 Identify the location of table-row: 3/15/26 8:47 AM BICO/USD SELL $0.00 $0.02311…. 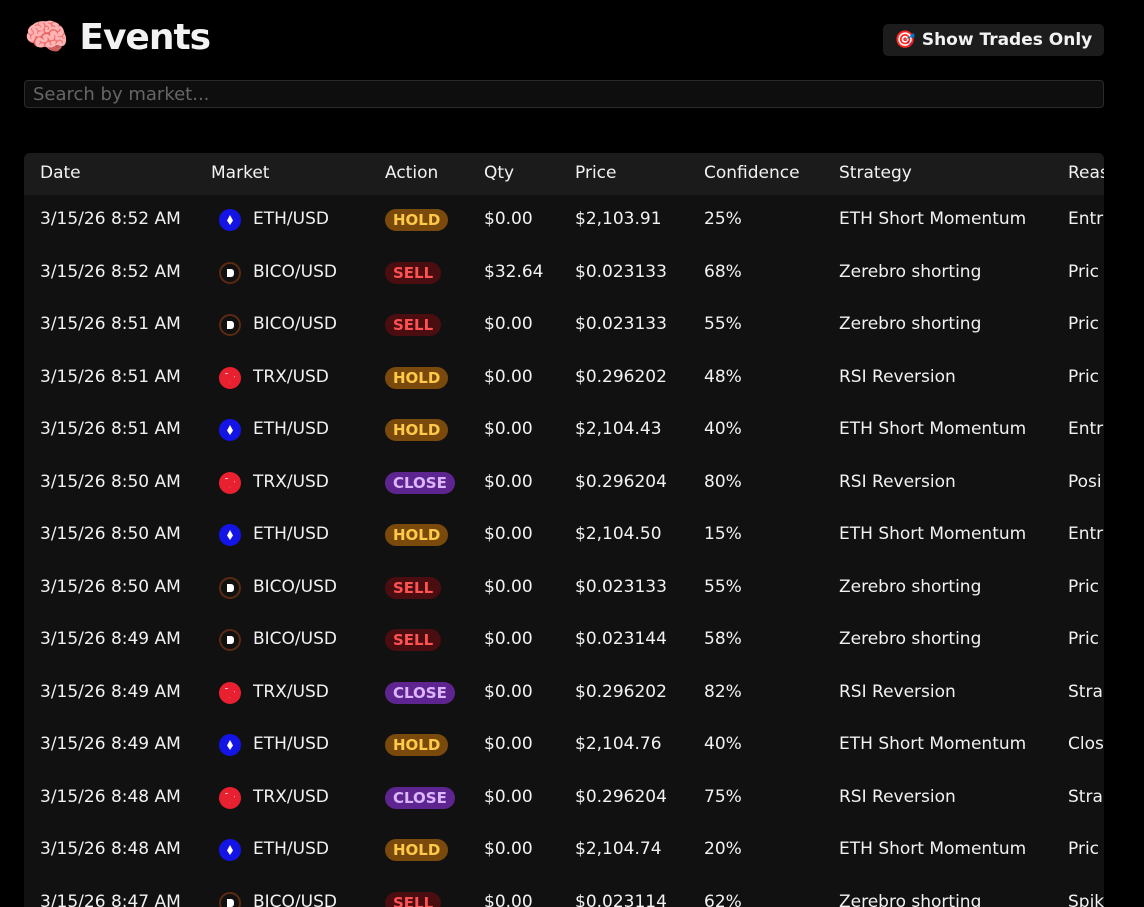
(564, 892).